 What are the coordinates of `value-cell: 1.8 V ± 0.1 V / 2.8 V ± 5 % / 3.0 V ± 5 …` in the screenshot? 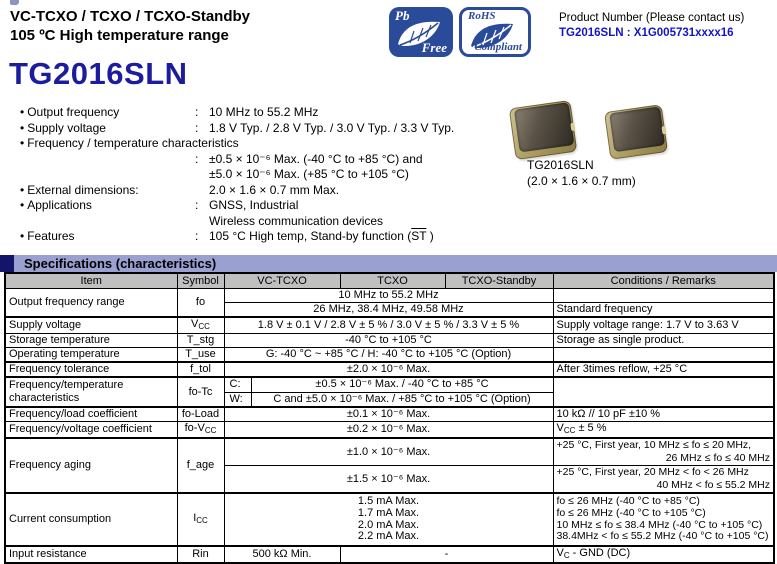 It's located at (388, 325).